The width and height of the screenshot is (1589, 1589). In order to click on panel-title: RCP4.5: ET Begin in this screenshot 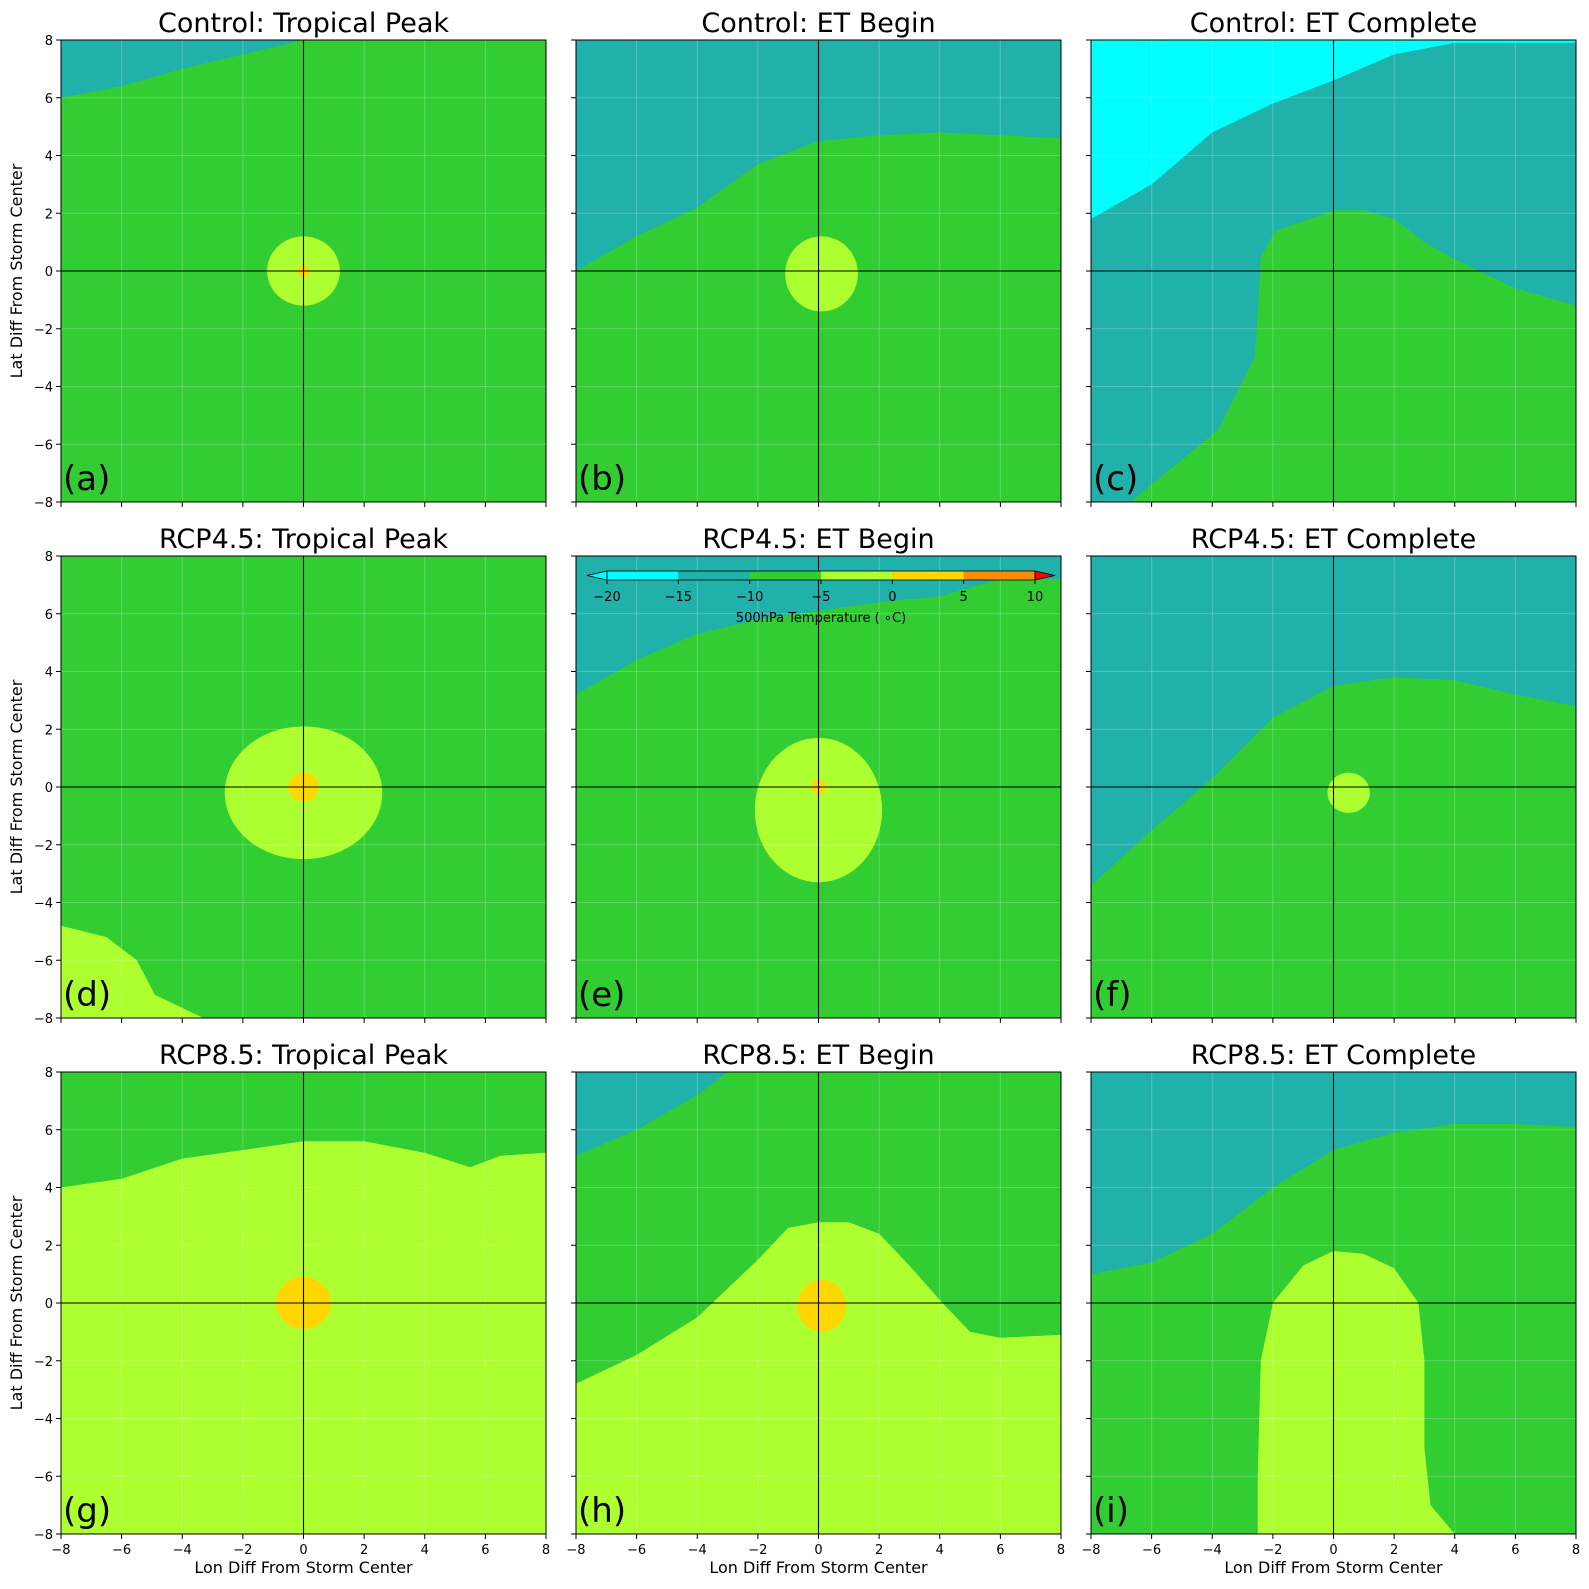, I will do `click(818, 539)`.